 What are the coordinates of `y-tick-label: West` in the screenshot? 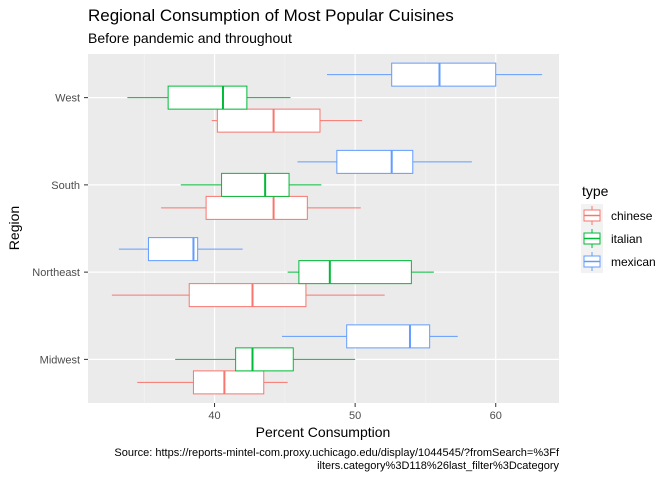 It's located at (67, 99).